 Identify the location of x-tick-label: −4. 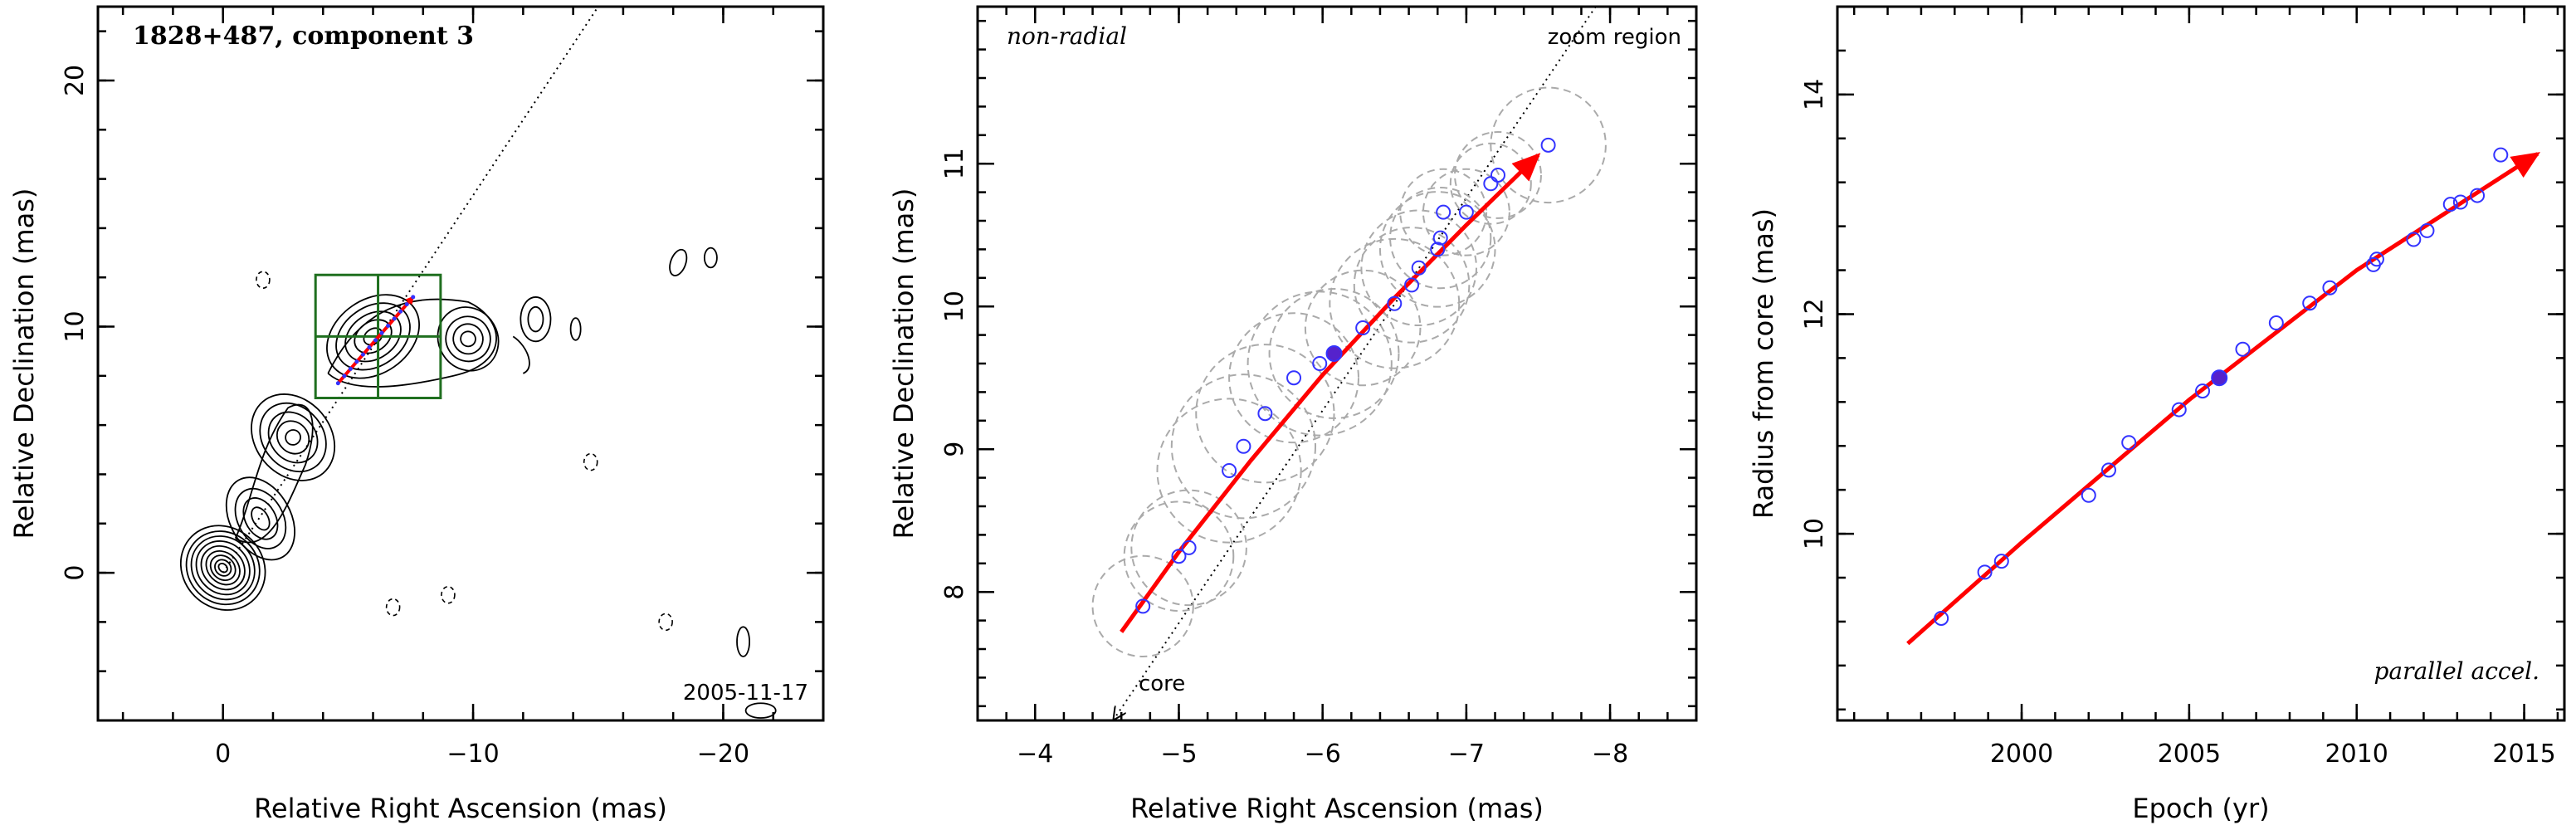
(1035, 755).